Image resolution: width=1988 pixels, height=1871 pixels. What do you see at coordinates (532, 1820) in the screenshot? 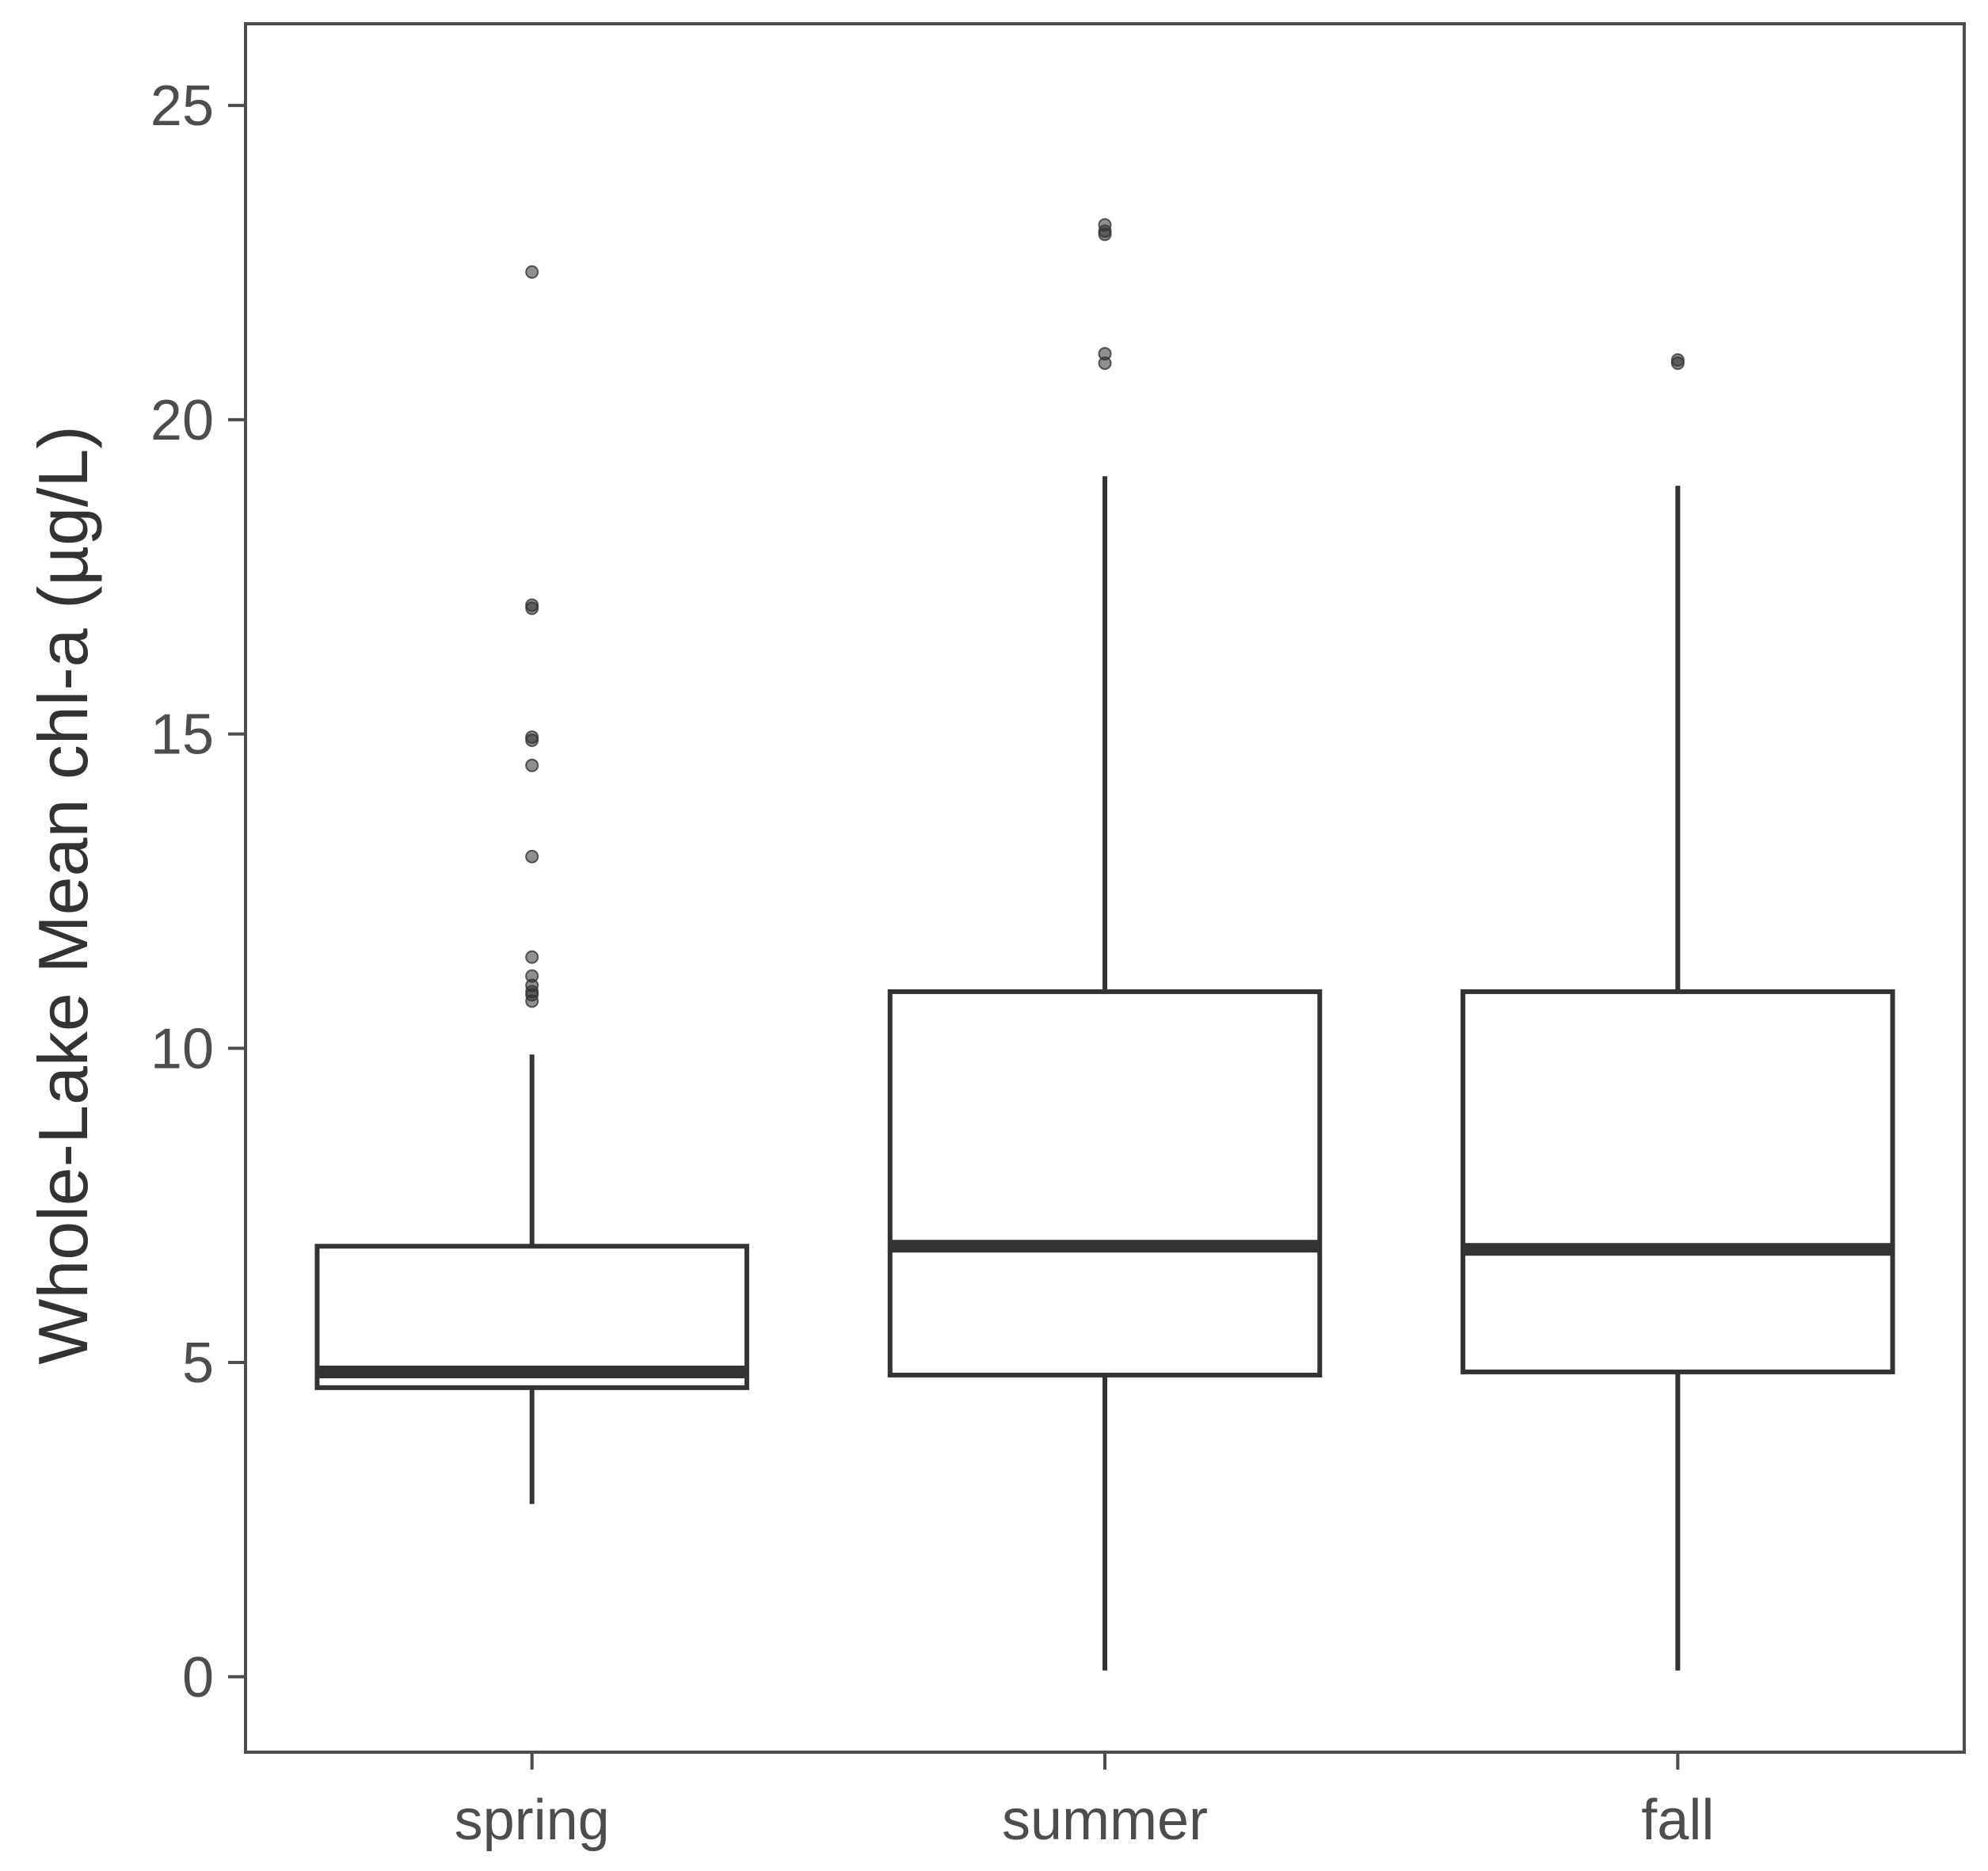
I see `x-tick-label-spring: spring` at bounding box center [532, 1820].